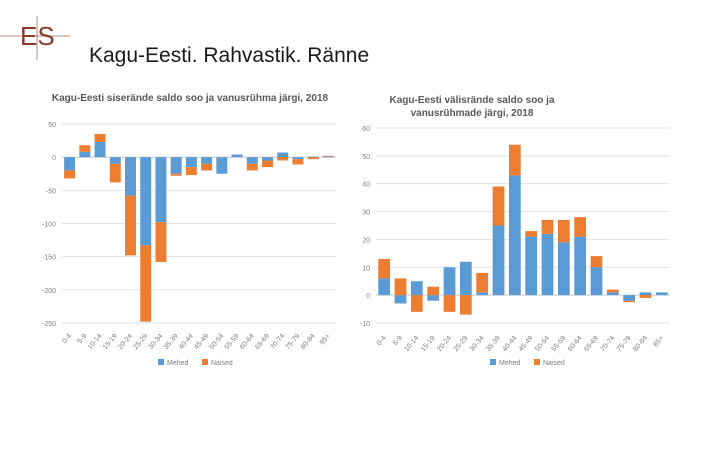 The width and height of the screenshot is (720, 463). I want to click on y-tick-label: 10, so click(366, 268).